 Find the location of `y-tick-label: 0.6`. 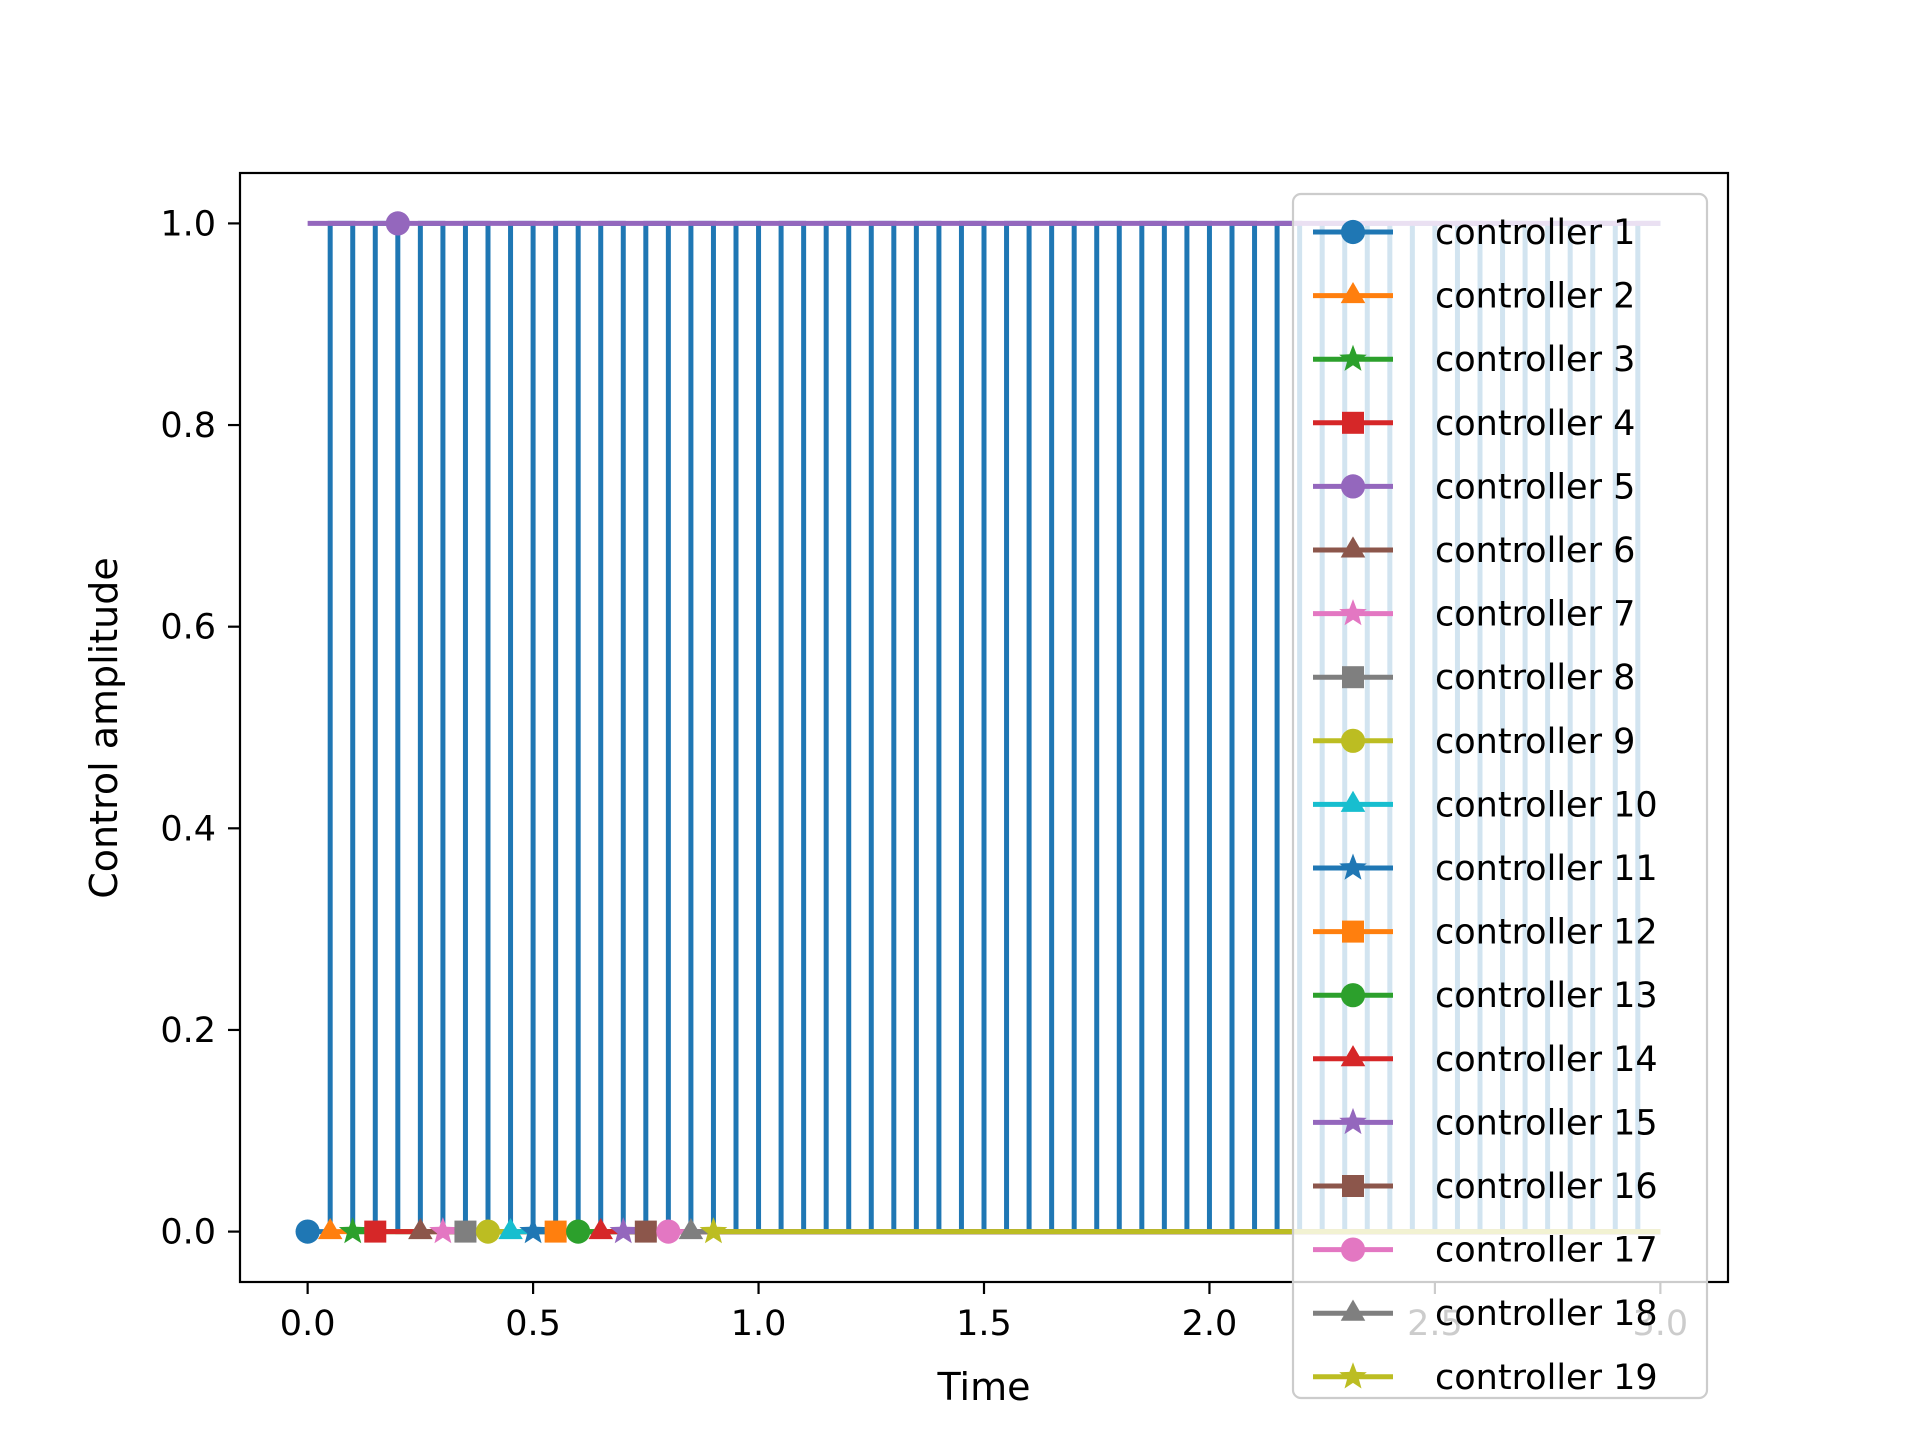

y-tick-label: 0.6 is located at coordinates (188, 628).